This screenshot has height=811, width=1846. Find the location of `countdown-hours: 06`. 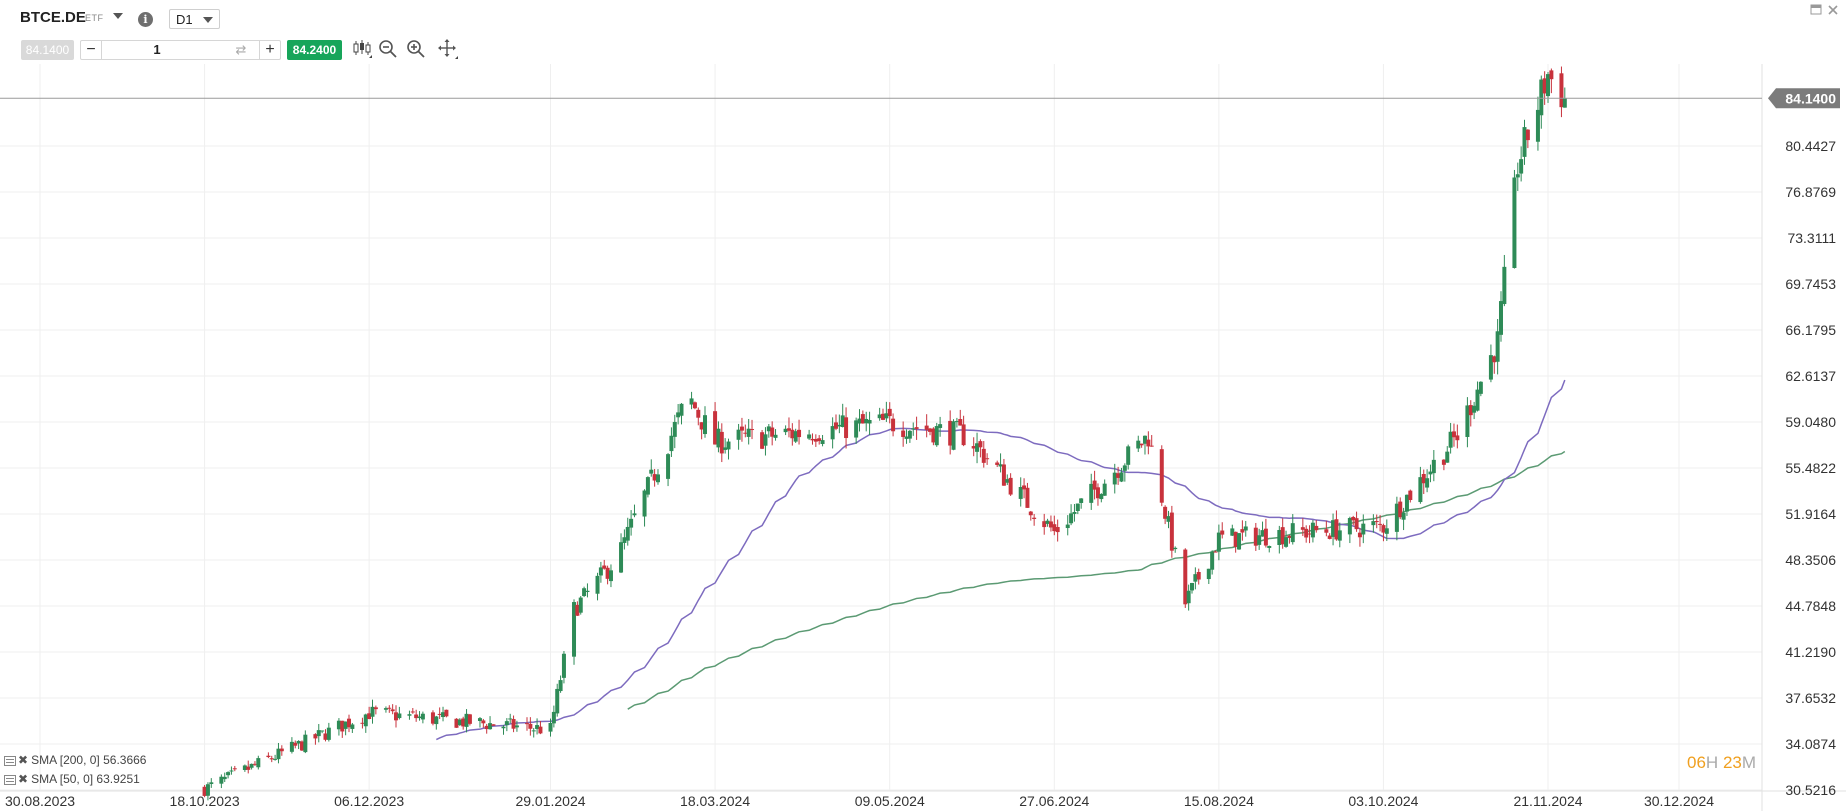

countdown-hours: 06 is located at coordinates (1696, 762).